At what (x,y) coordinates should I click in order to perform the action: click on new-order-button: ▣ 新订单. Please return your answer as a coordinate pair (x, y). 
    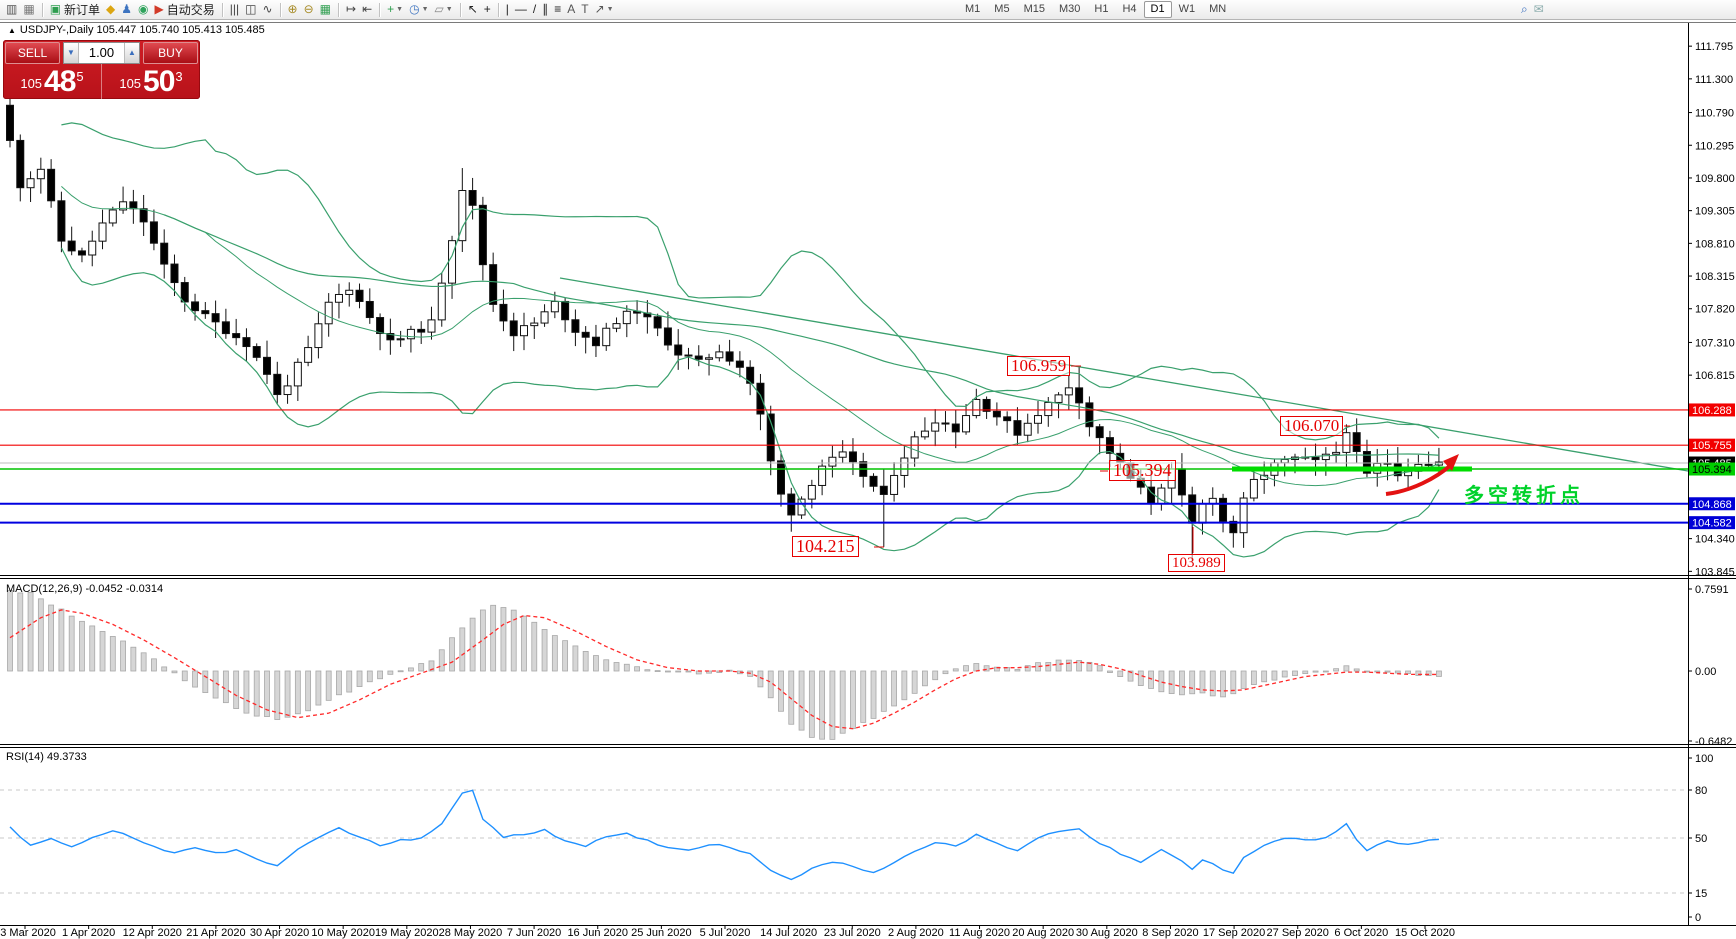
    Looking at the image, I should click on (75, 10).